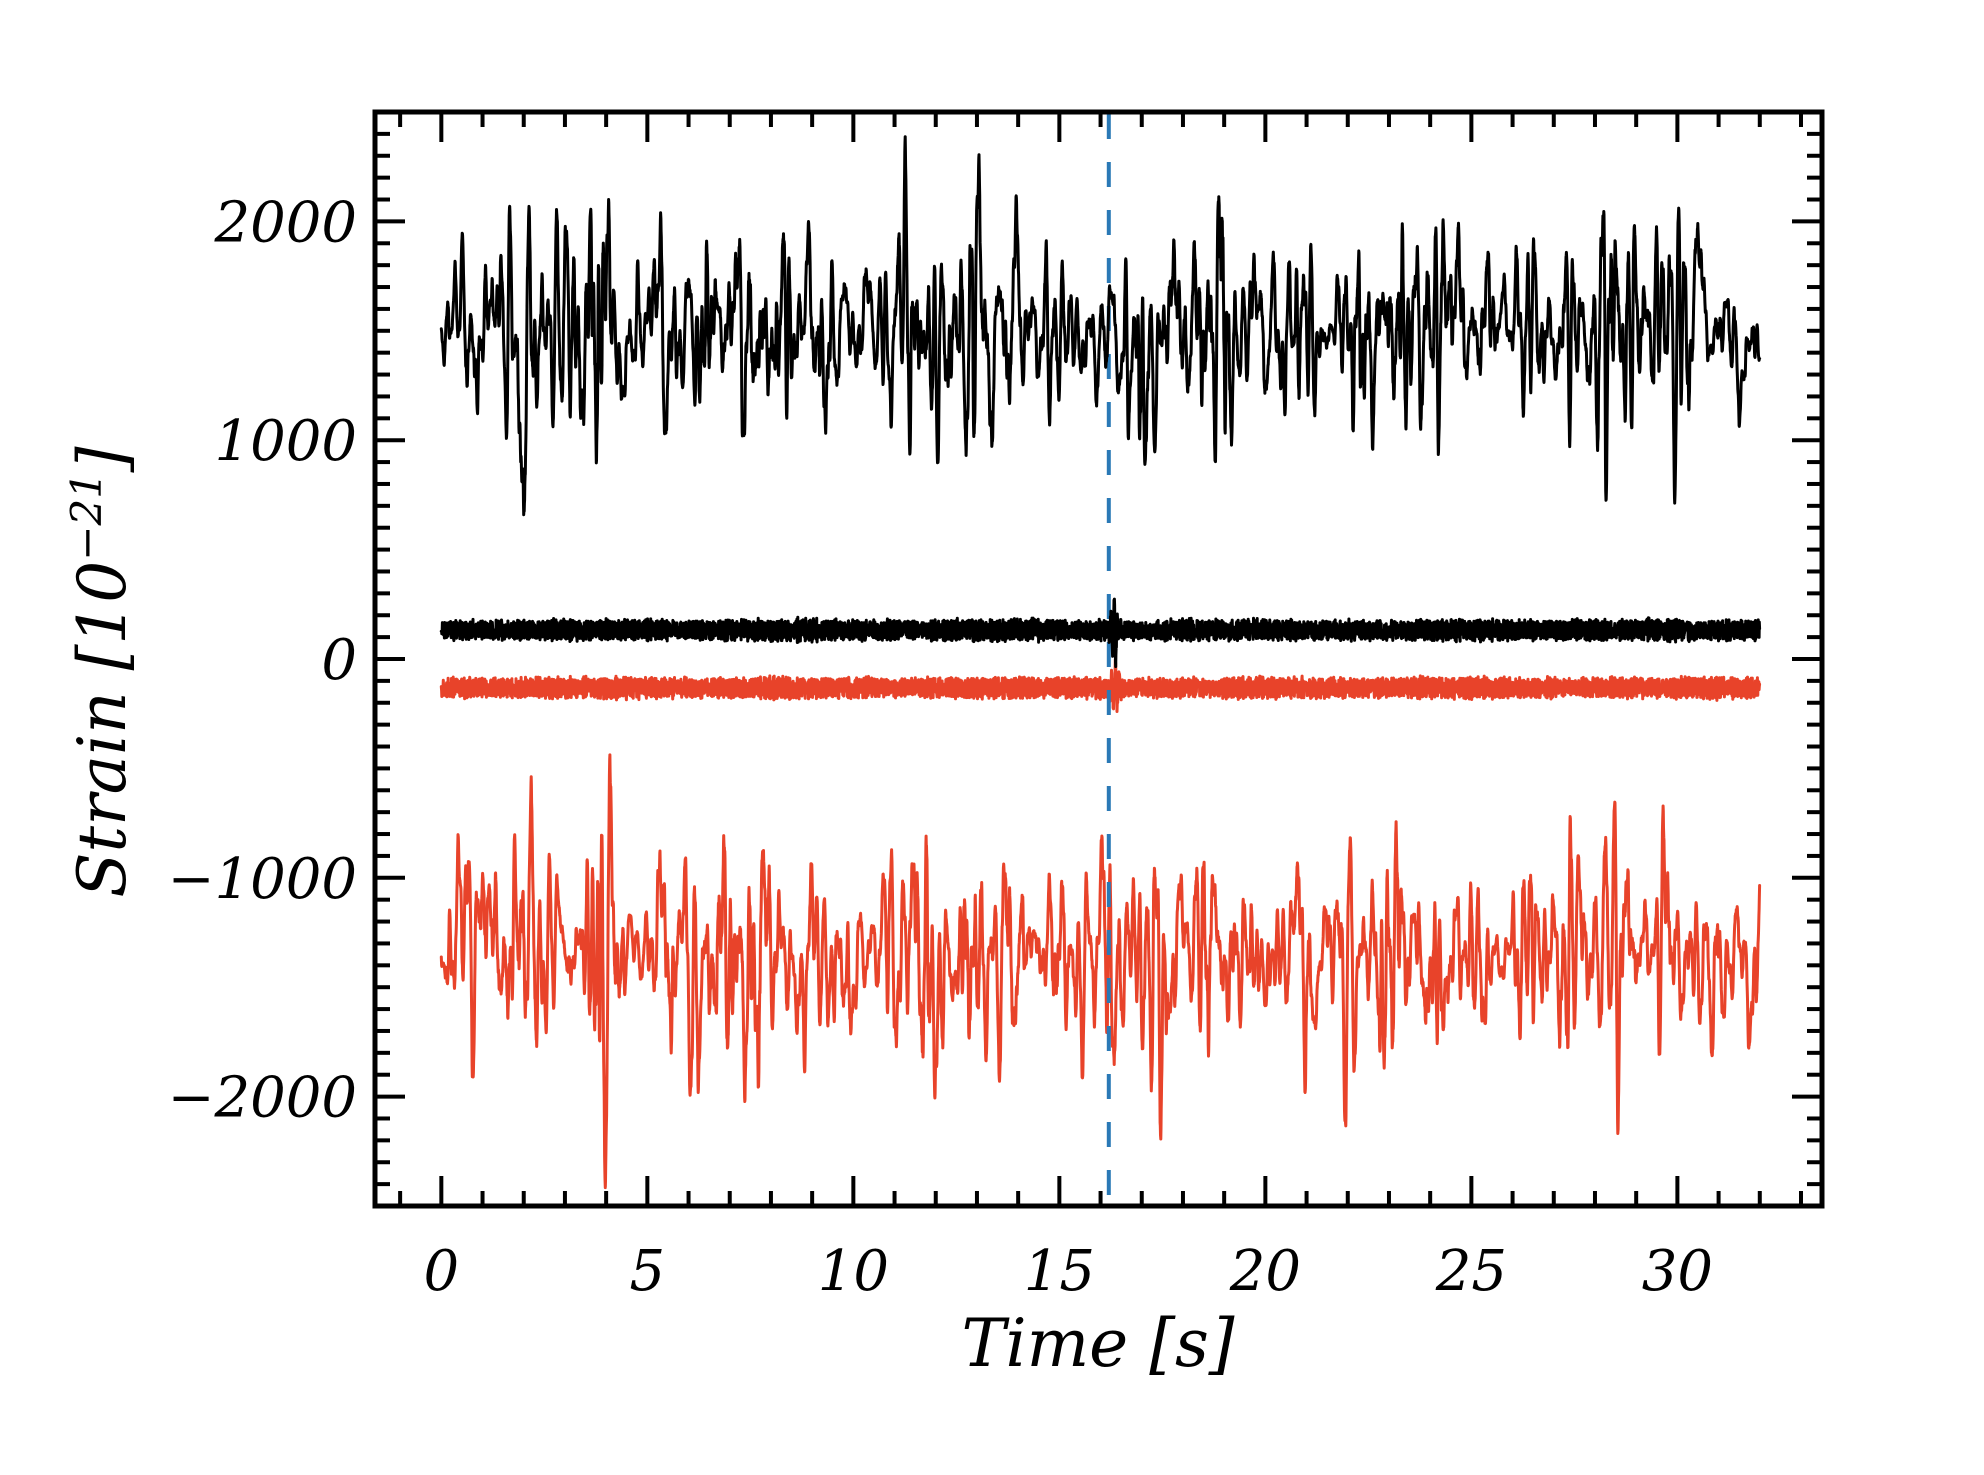 The width and height of the screenshot is (1984, 1475). I want to click on x-tick-label: 30, so click(1677, 1271).